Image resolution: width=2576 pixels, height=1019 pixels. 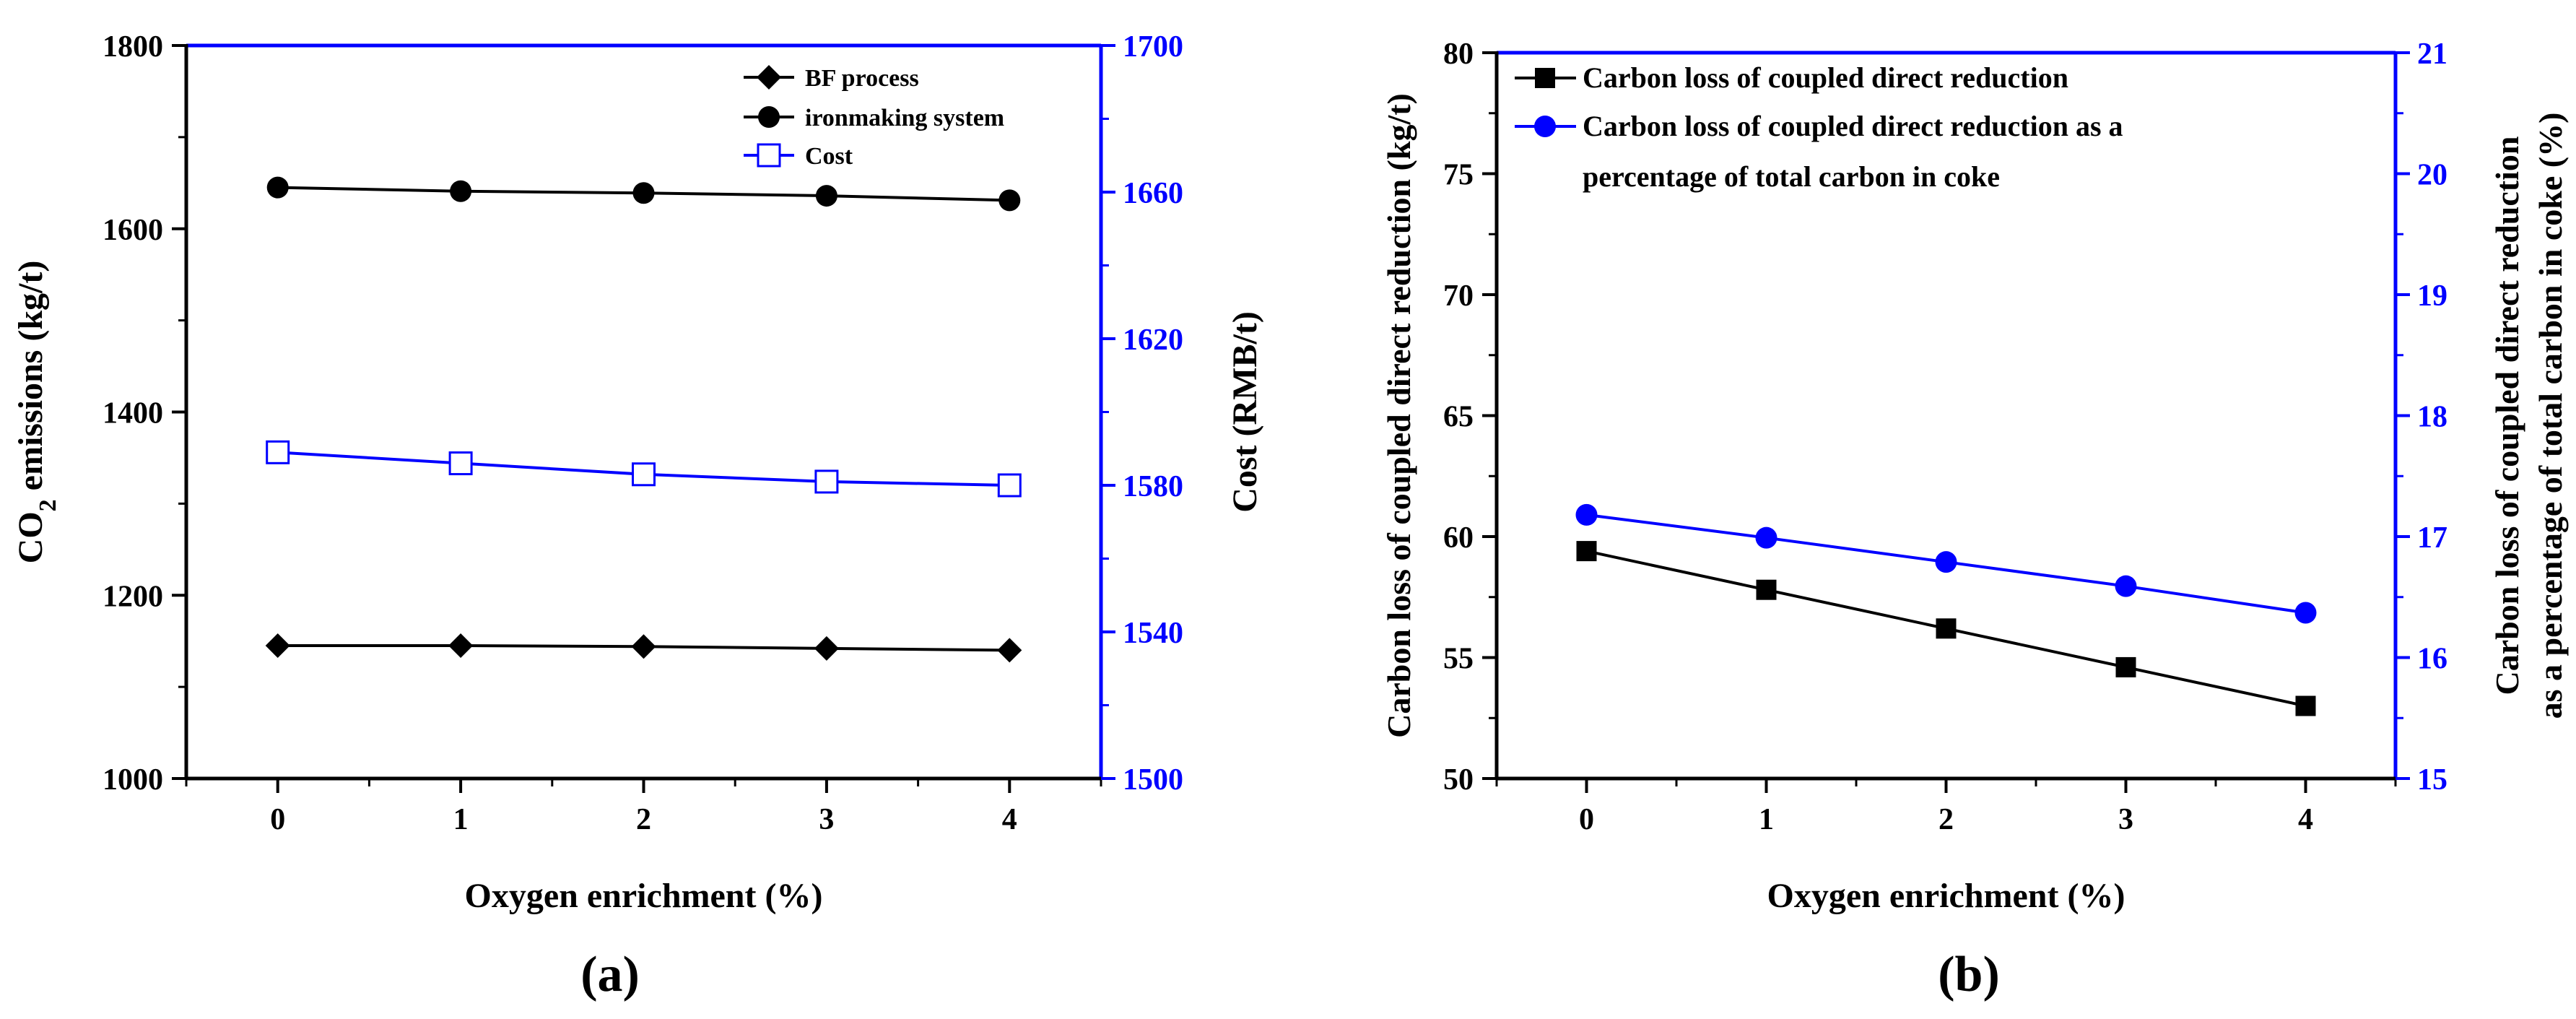 I want to click on y-right-tick-label: 15, so click(x=2432, y=780).